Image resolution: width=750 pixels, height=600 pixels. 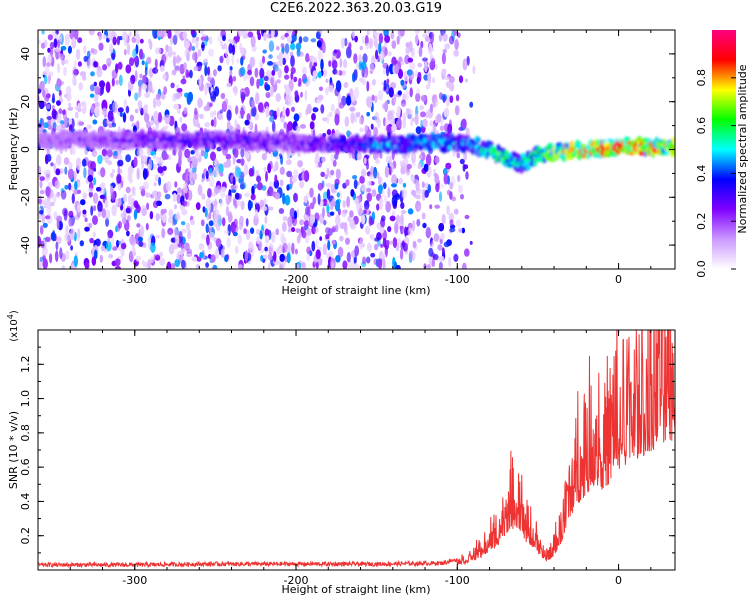 I want to click on colorbar-scale, so click(x=724, y=149).